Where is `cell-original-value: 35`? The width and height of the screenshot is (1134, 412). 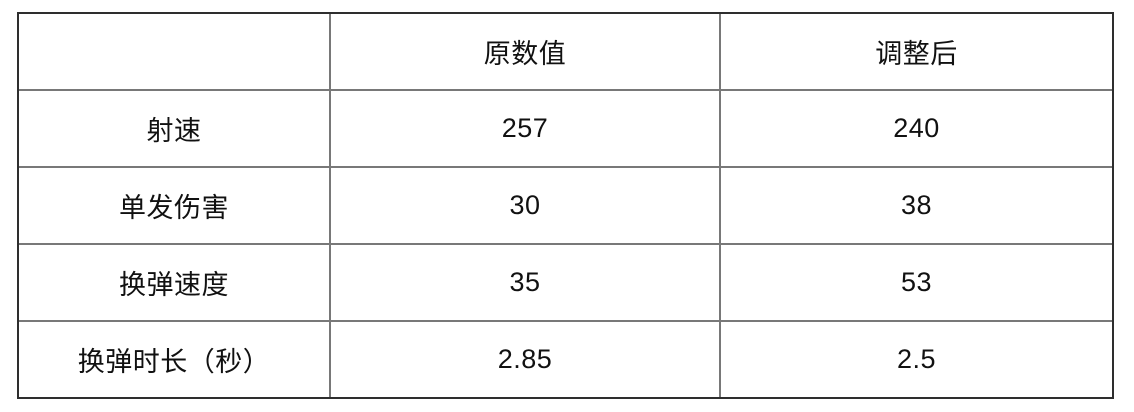 cell-original-value: 35 is located at coordinates (526, 283).